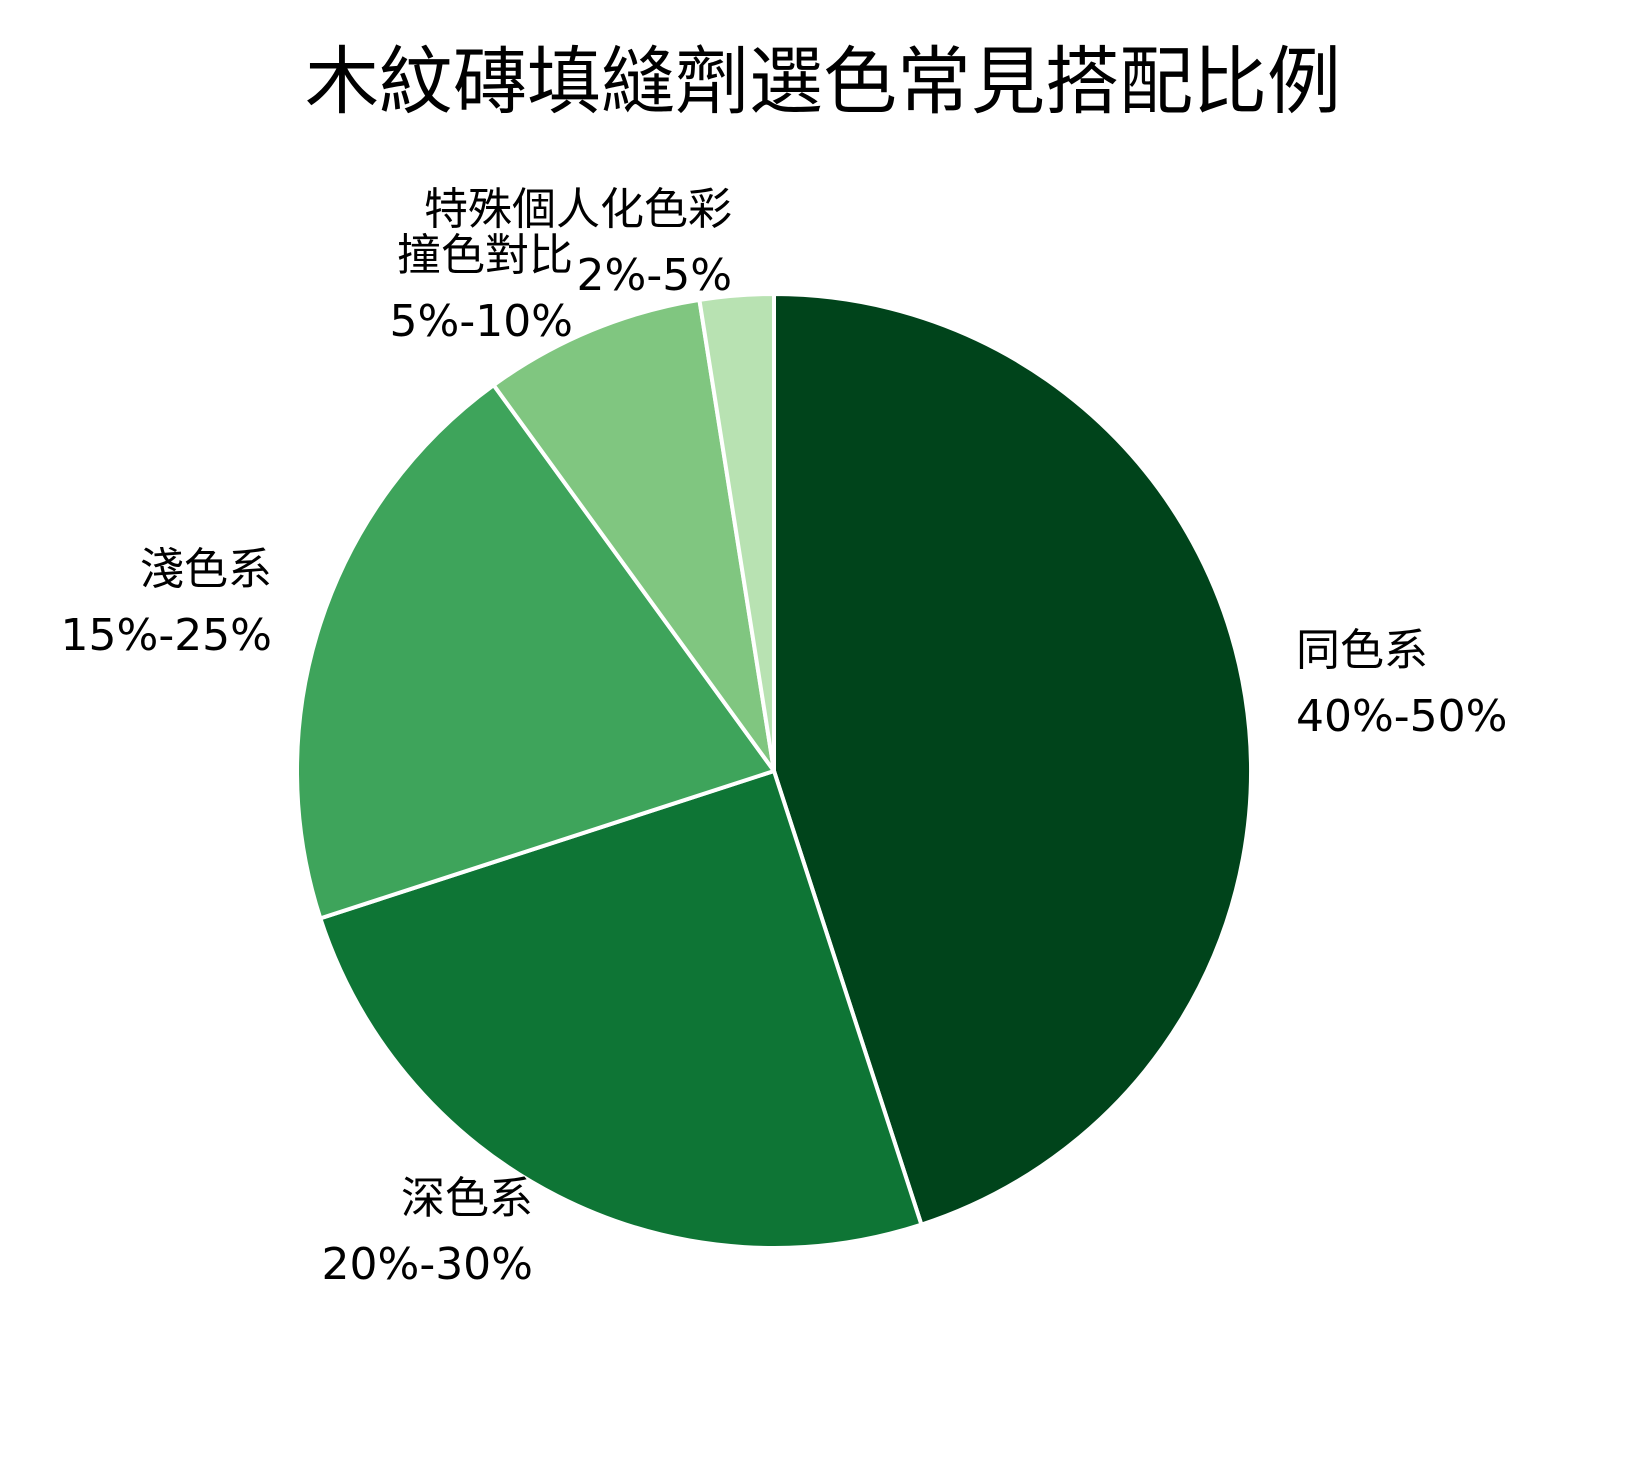 The image size is (1646, 1468). Describe the element at coordinates (166, 635) in the screenshot. I see `slice-label-range: 15%-25%` at that location.